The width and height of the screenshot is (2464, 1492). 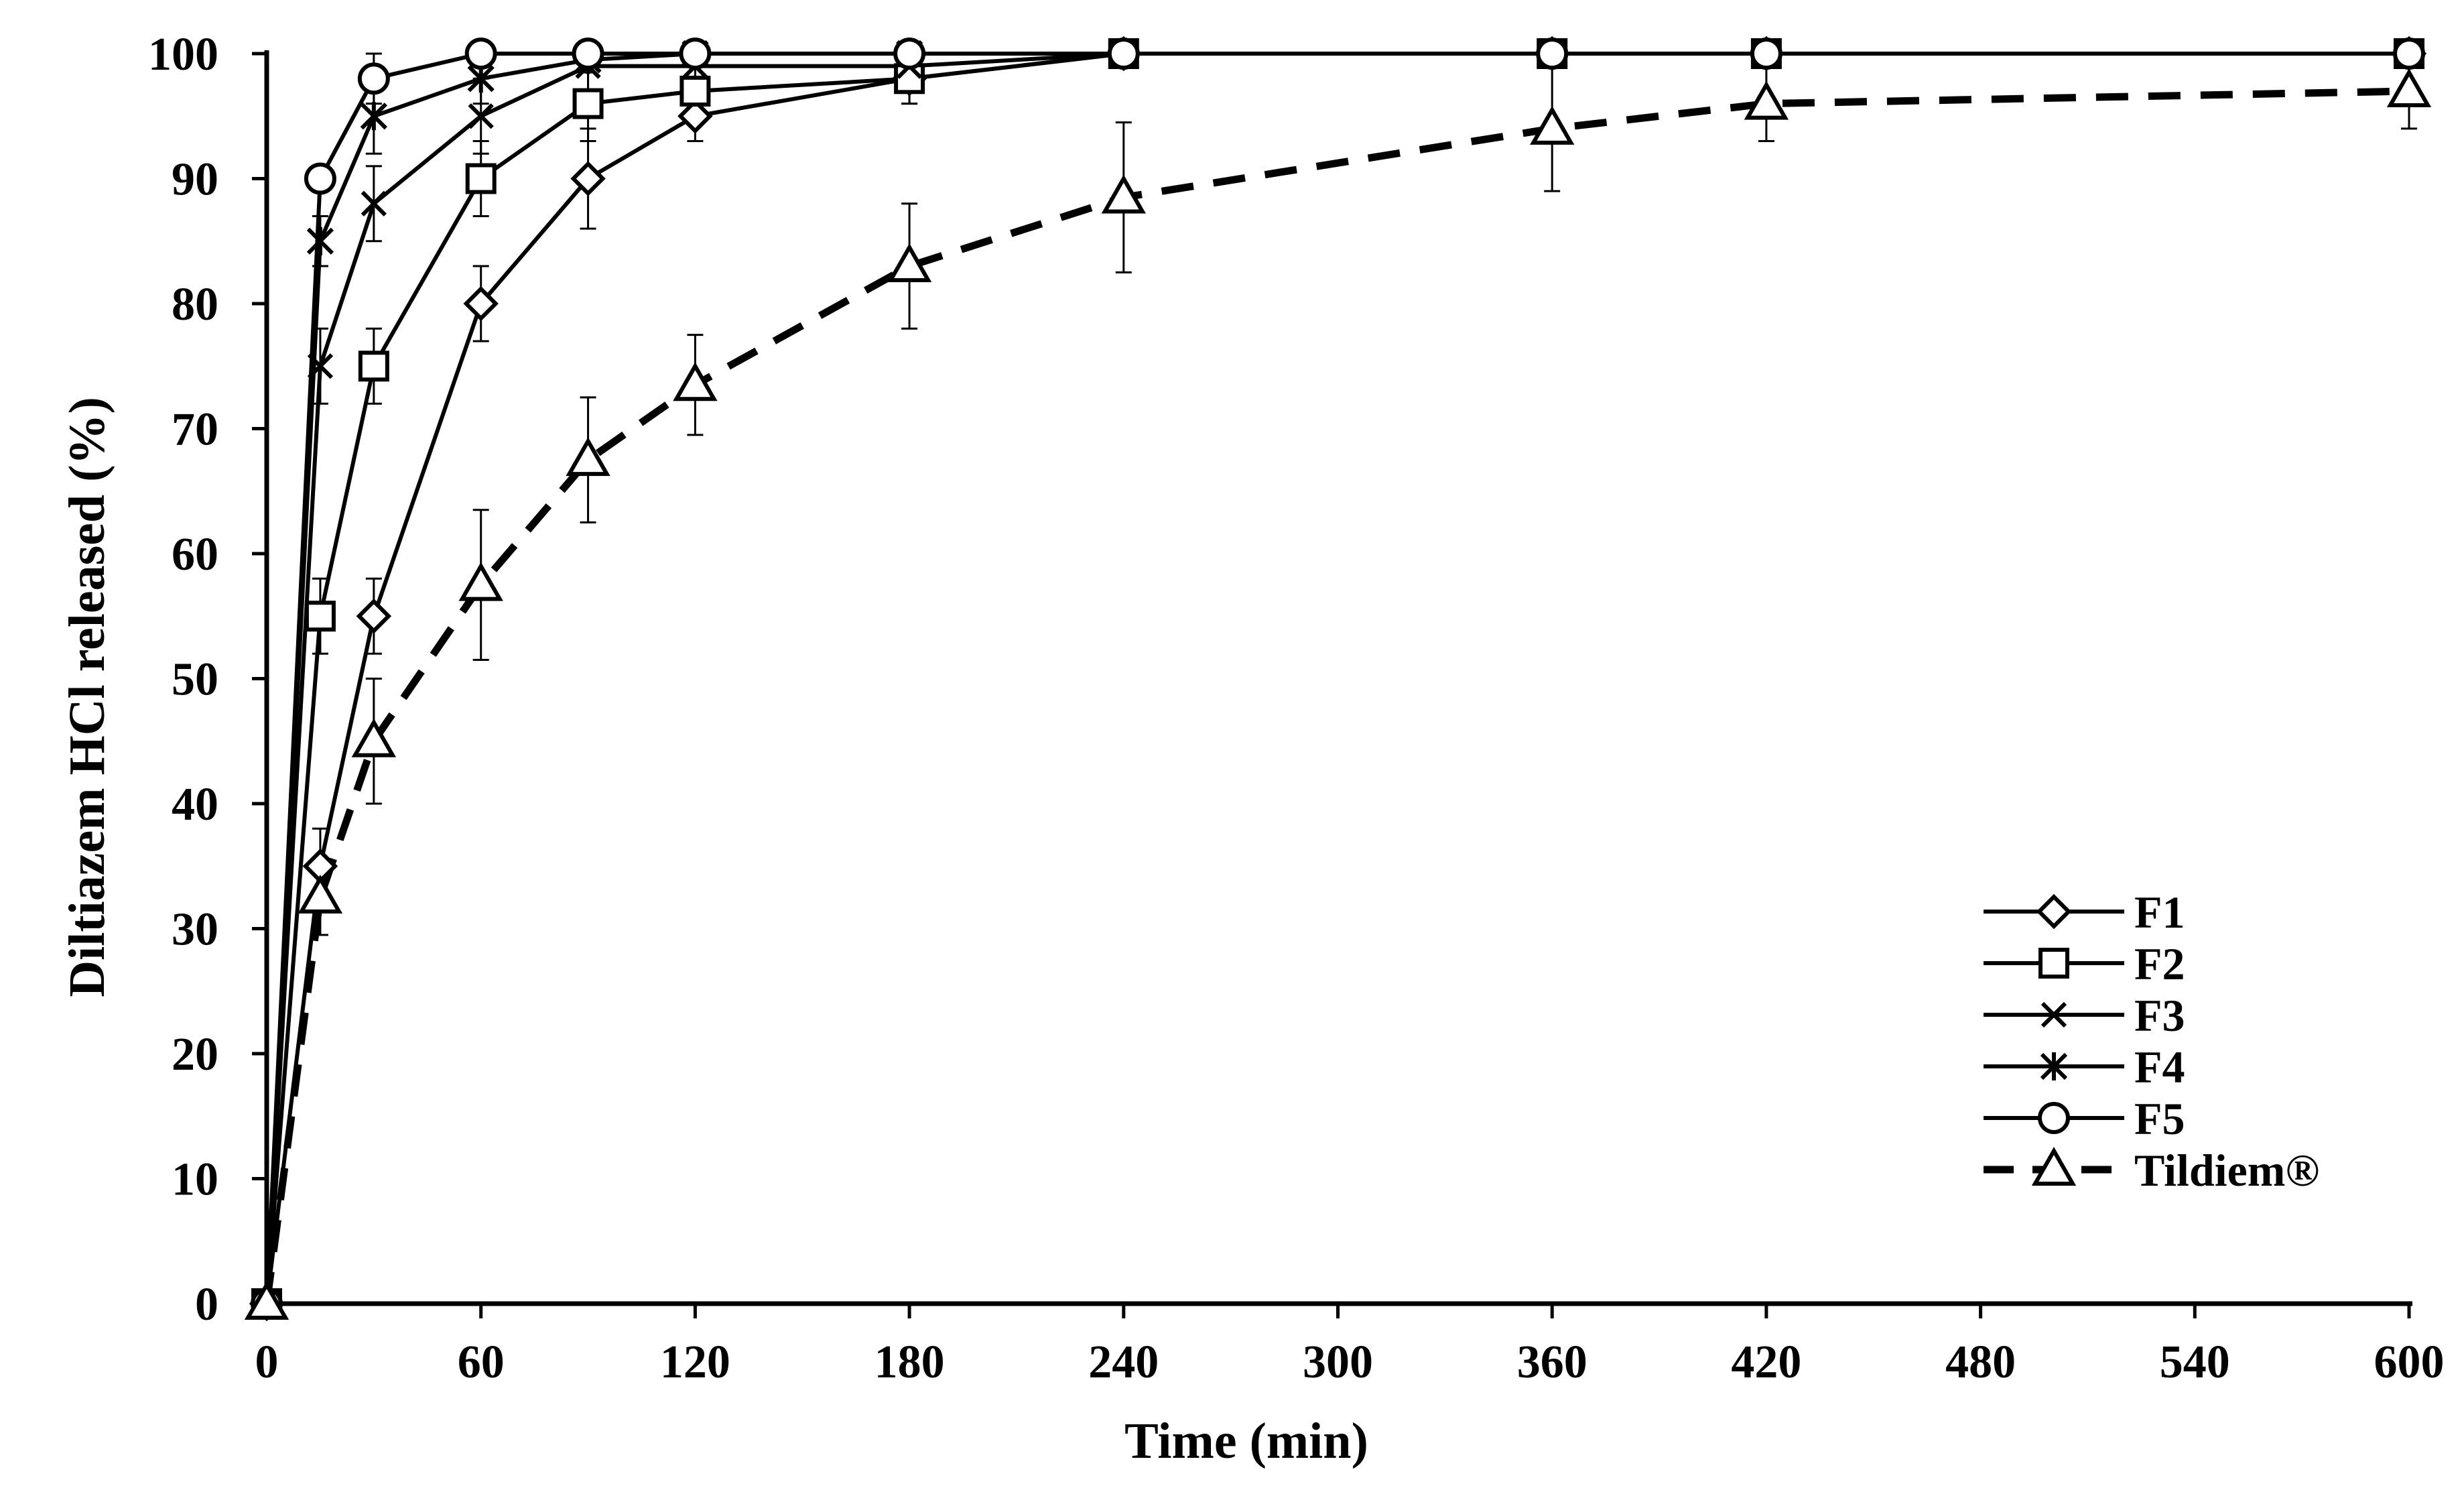 I want to click on legend-label: F5, so click(x=2159, y=1118).